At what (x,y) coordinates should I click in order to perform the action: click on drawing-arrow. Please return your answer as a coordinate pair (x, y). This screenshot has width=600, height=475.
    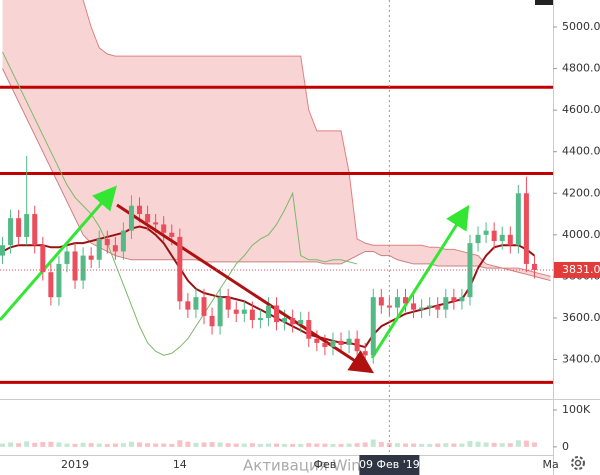
    Looking at the image, I should click on (58, 253).